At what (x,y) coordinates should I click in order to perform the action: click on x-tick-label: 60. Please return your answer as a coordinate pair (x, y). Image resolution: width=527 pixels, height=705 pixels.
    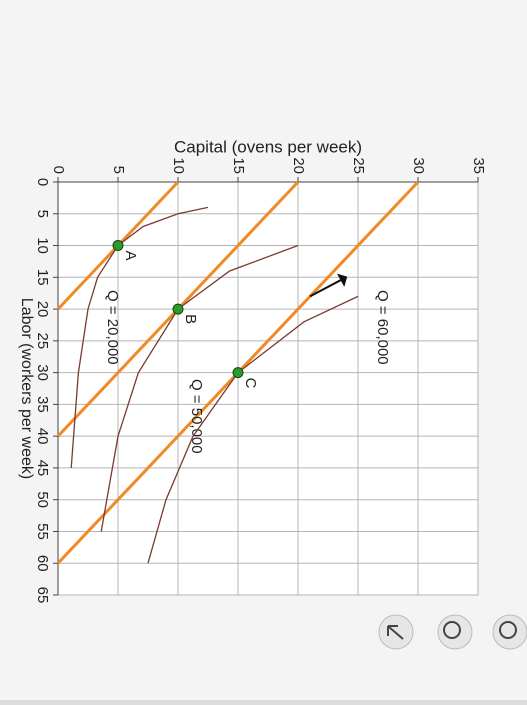
    Looking at the image, I should click on (42, 563).